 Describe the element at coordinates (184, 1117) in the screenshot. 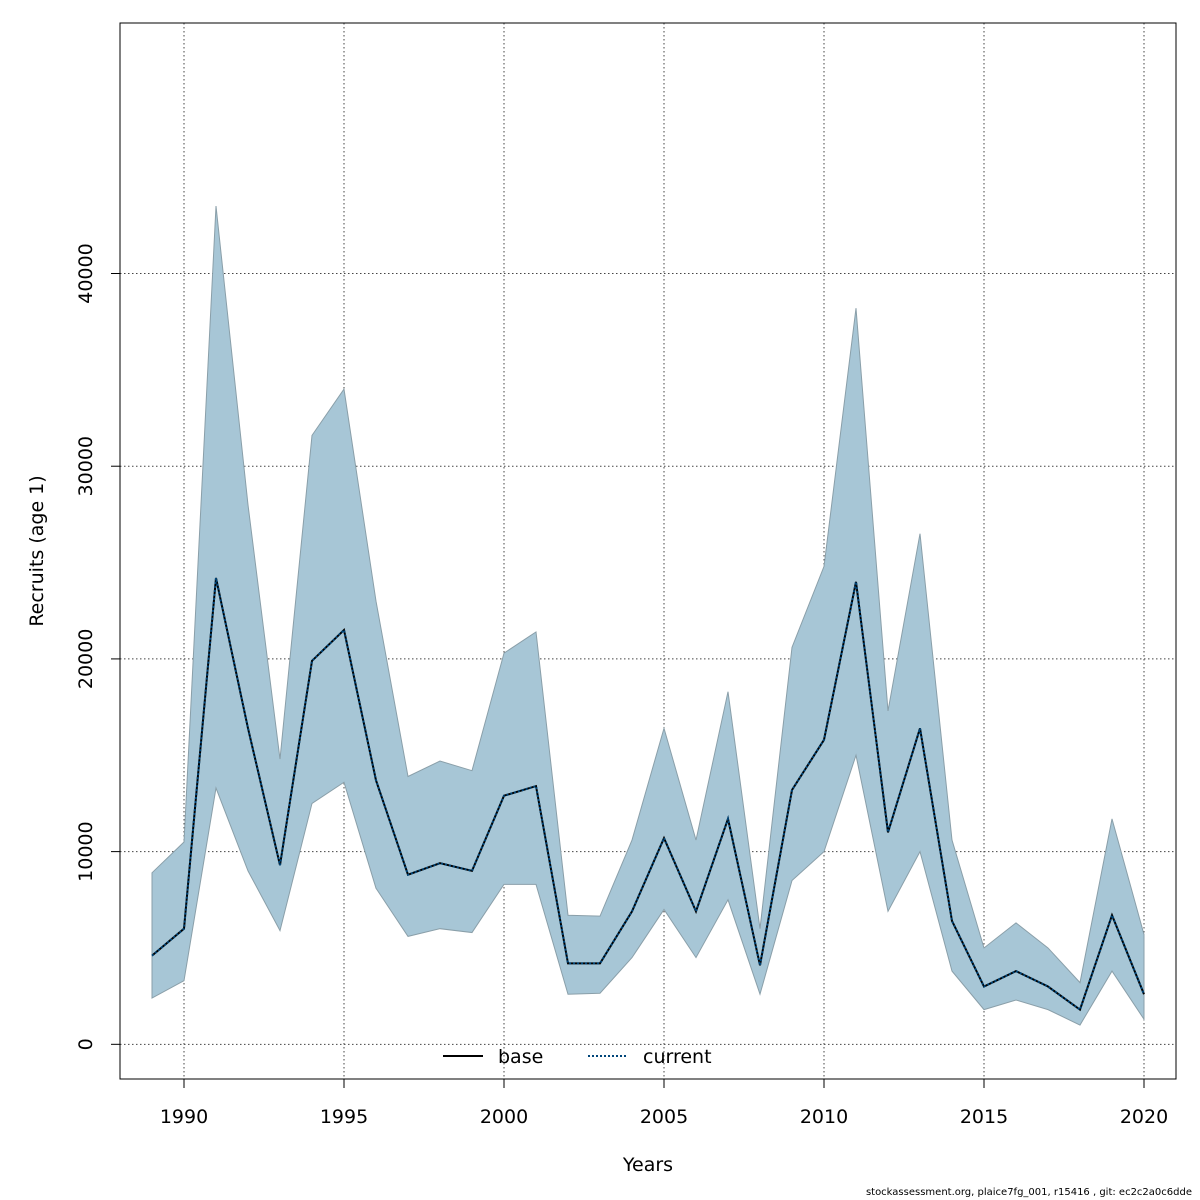

I see `x-tick-label: 1990` at that location.